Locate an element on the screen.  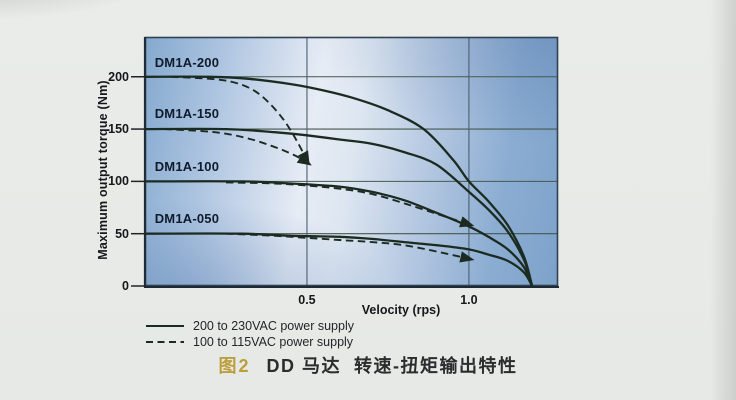
y-axis-title: Maximum output torque (Nm) is located at coordinates (103, 170).